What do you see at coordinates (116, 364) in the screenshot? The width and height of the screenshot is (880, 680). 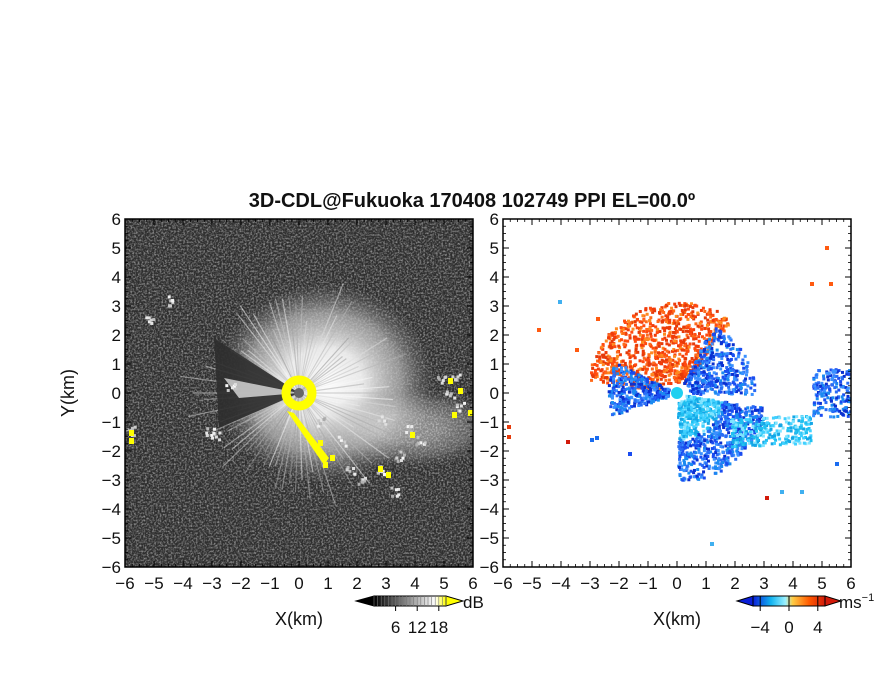 I see `y-tick-label: 1` at bounding box center [116, 364].